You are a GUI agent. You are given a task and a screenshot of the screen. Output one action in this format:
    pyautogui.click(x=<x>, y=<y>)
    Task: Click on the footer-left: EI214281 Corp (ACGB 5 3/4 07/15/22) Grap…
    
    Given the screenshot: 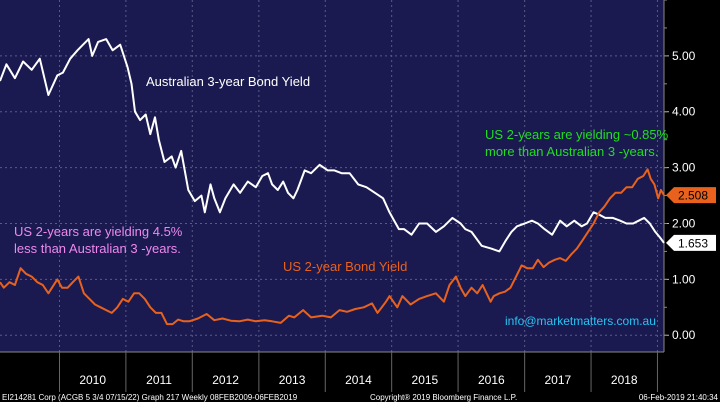 What is the action you would take?
    pyautogui.click(x=150, y=397)
    